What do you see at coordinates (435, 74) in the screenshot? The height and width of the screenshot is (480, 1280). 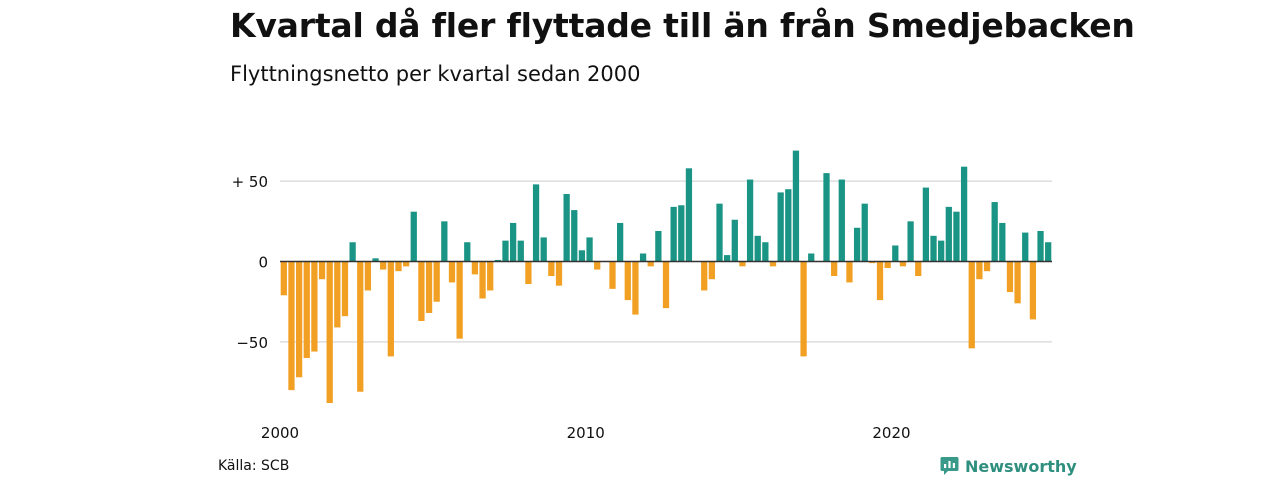 I see `chart-subtitle: Flyttningsnetto per kvartal sedan 2000` at bounding box center [435, 74].